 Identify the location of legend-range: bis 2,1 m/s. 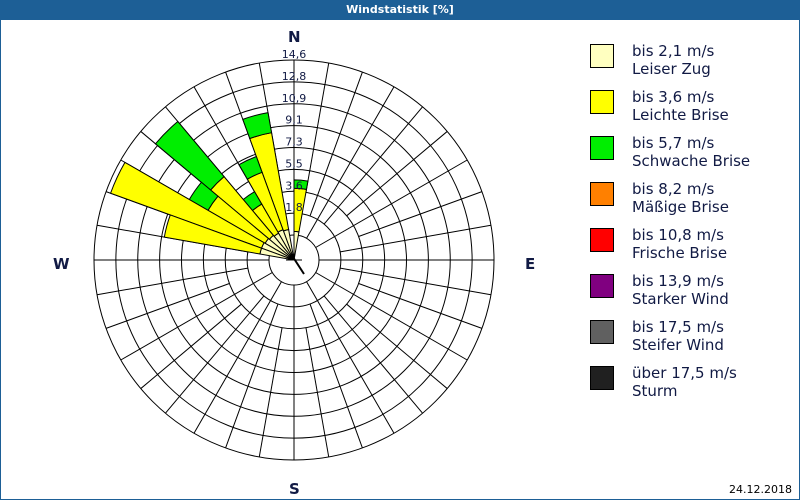
(673, 51).